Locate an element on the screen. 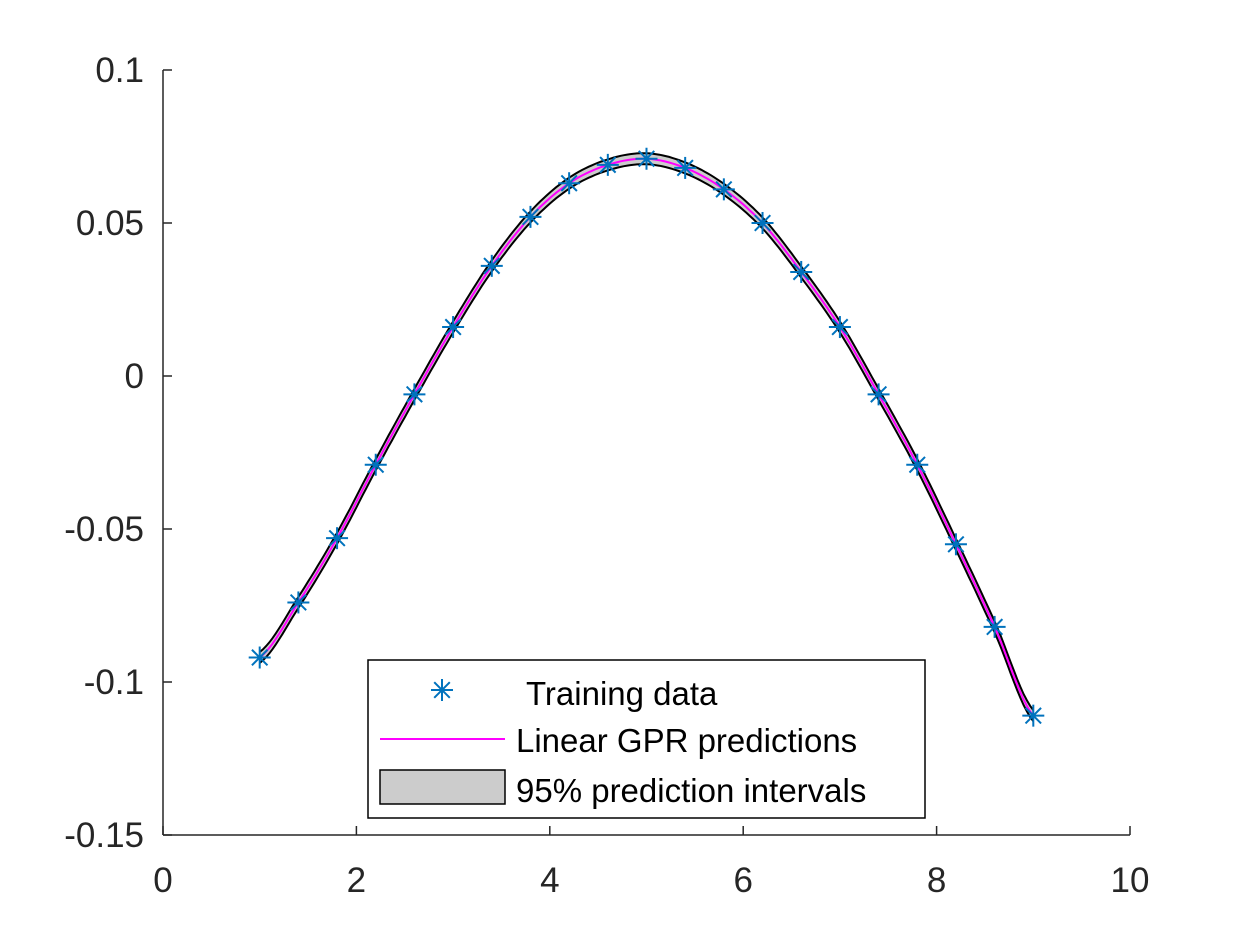  legend-asterisk-stroke is located at coordinates (442, 690).